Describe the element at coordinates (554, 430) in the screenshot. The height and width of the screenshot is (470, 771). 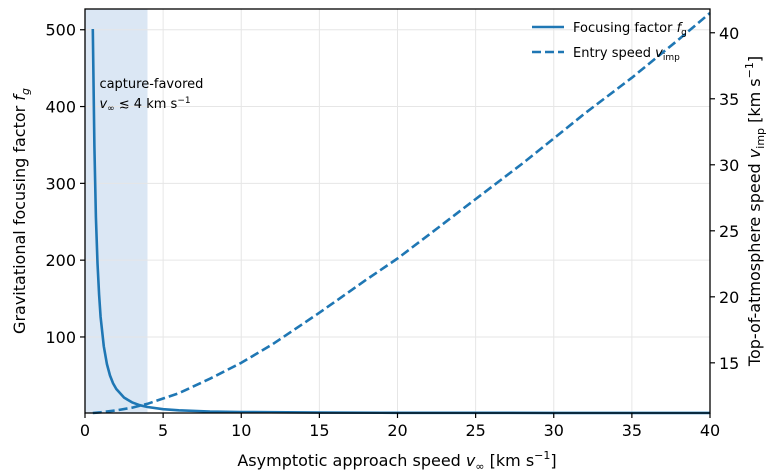
I see `x-tick-label: 30` at that location.